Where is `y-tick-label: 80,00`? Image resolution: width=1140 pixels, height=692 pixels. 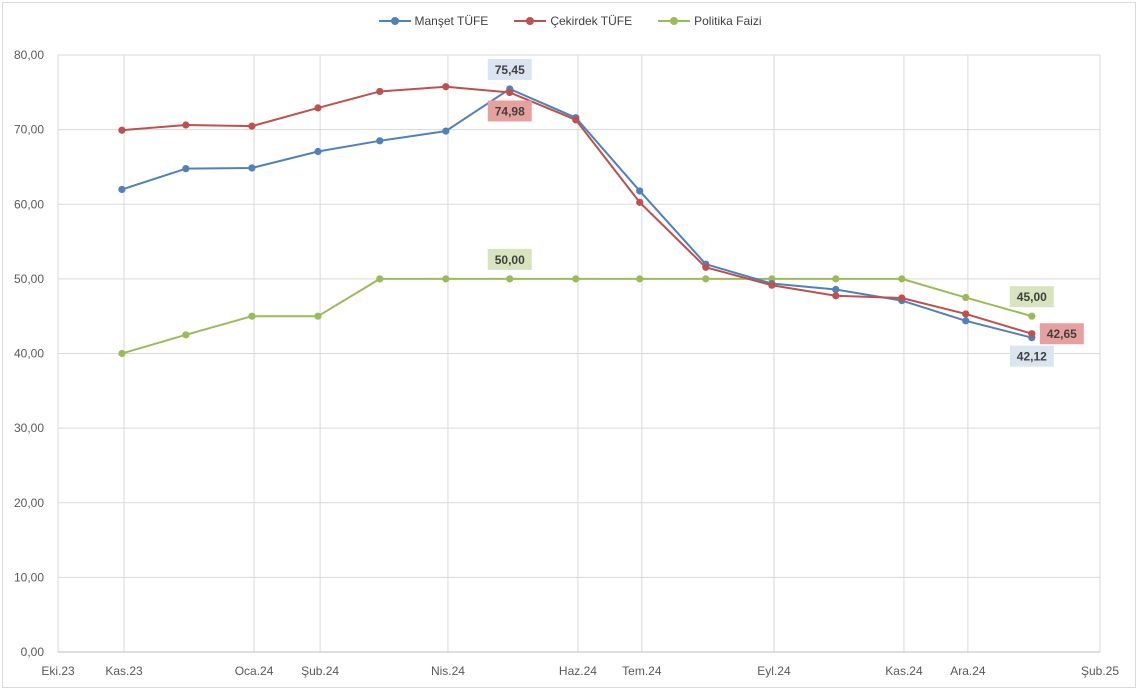 y-tick-label: 80,00 is located at coordinates (29, 55).